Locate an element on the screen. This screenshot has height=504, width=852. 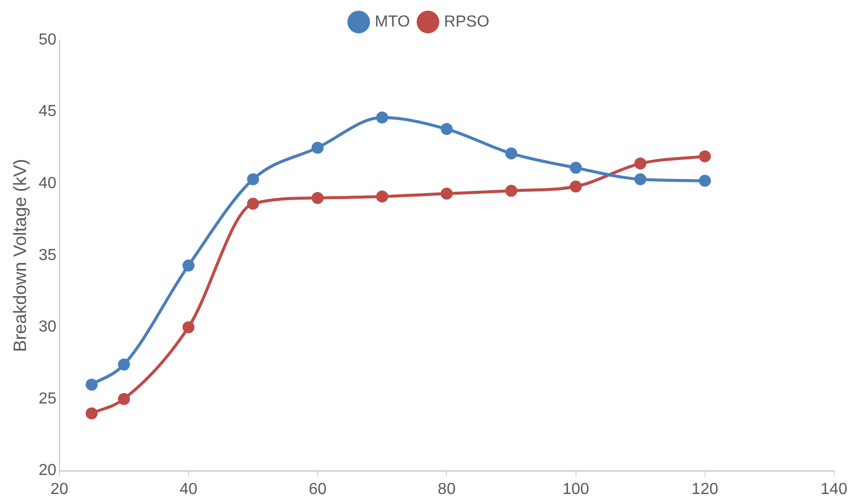
x-tick-label: 120 is located at coordinates (705, 489).